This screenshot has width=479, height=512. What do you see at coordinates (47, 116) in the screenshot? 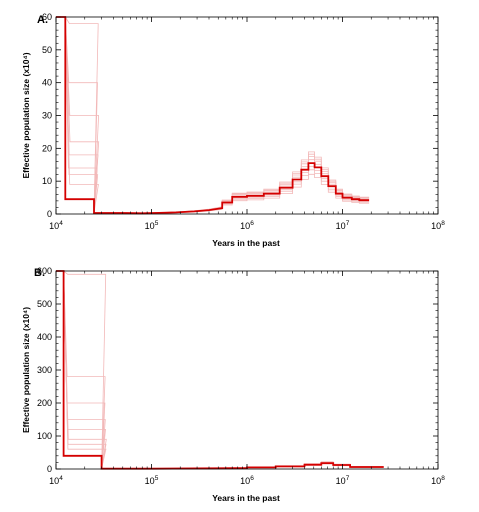
I see `y-tick-label: 30` at bounding box center [47, 116].